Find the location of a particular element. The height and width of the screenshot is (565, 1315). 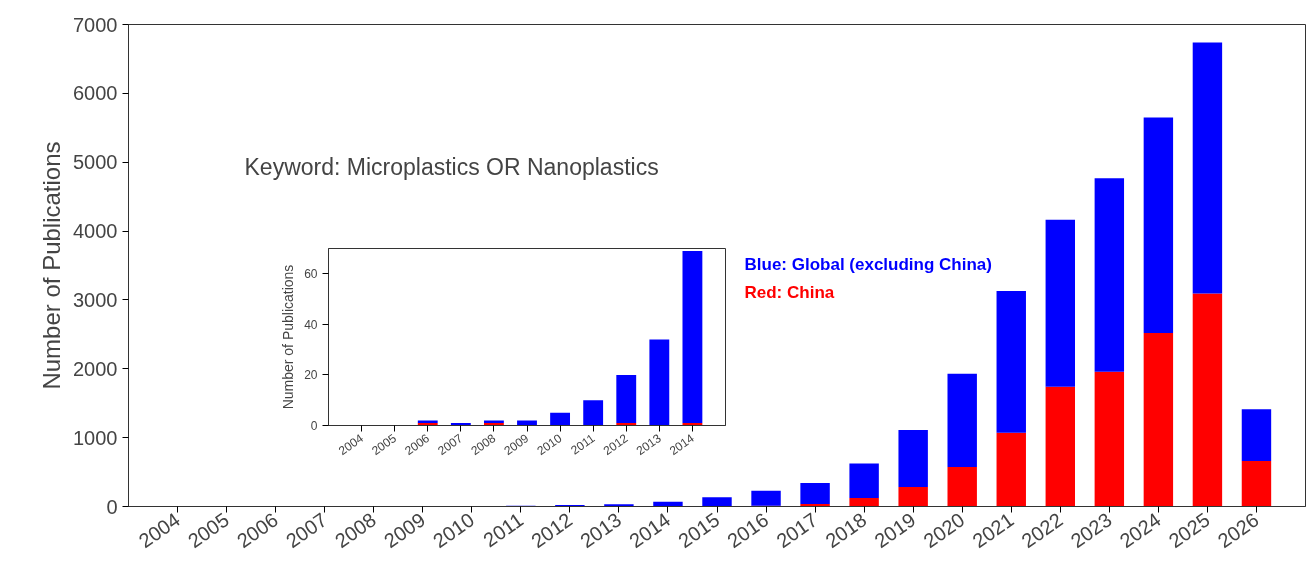

y-tick-label: 6000 is located at coordinates (95, 93).